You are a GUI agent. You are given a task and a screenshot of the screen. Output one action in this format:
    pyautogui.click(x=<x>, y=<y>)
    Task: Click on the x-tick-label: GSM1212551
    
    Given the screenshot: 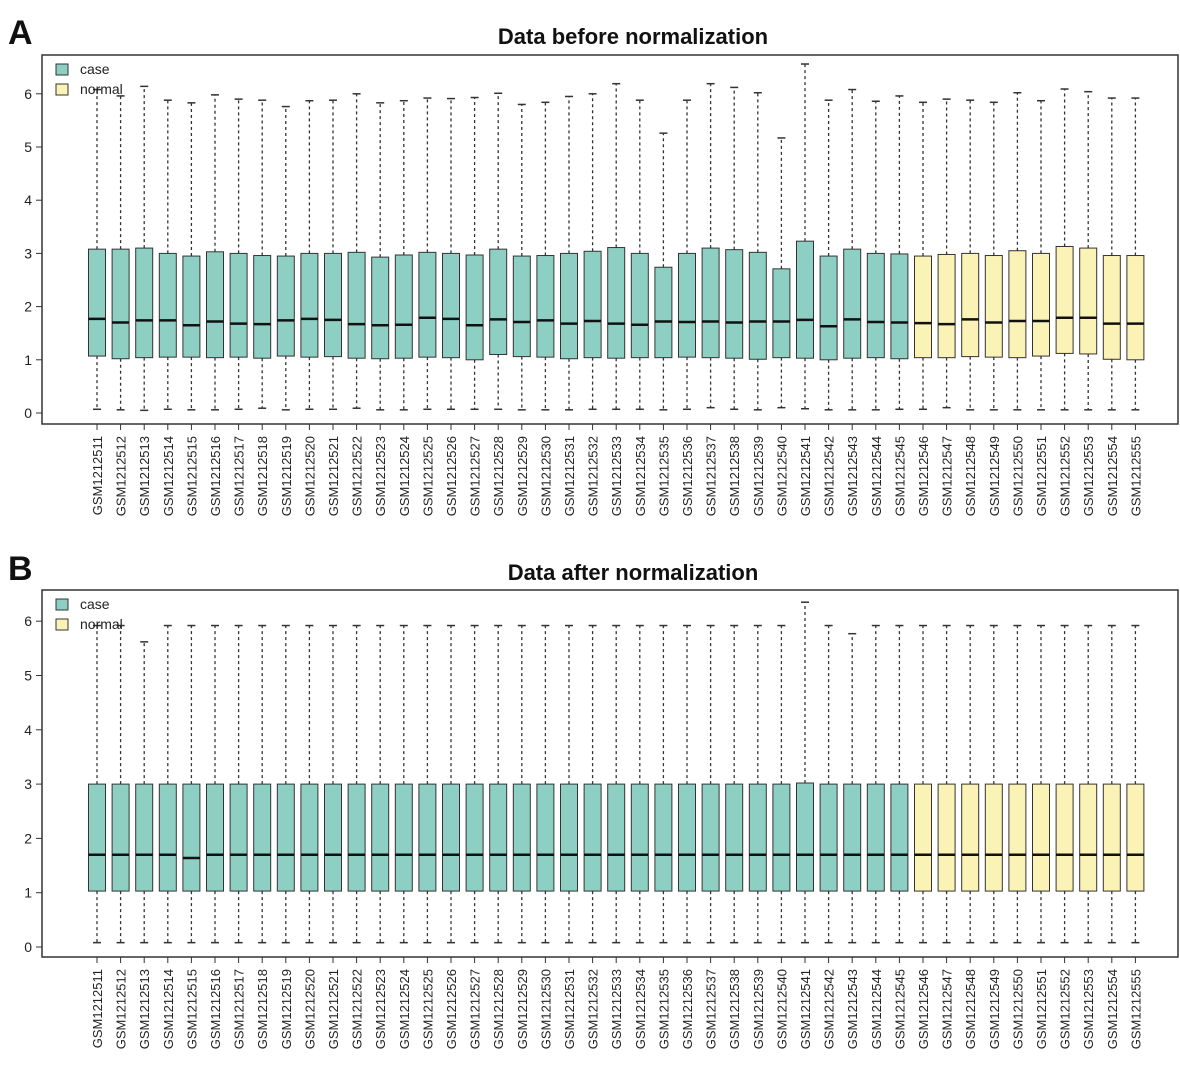 What is the action you would take?
    pyautogui.click(x=1041, y=1009)
    